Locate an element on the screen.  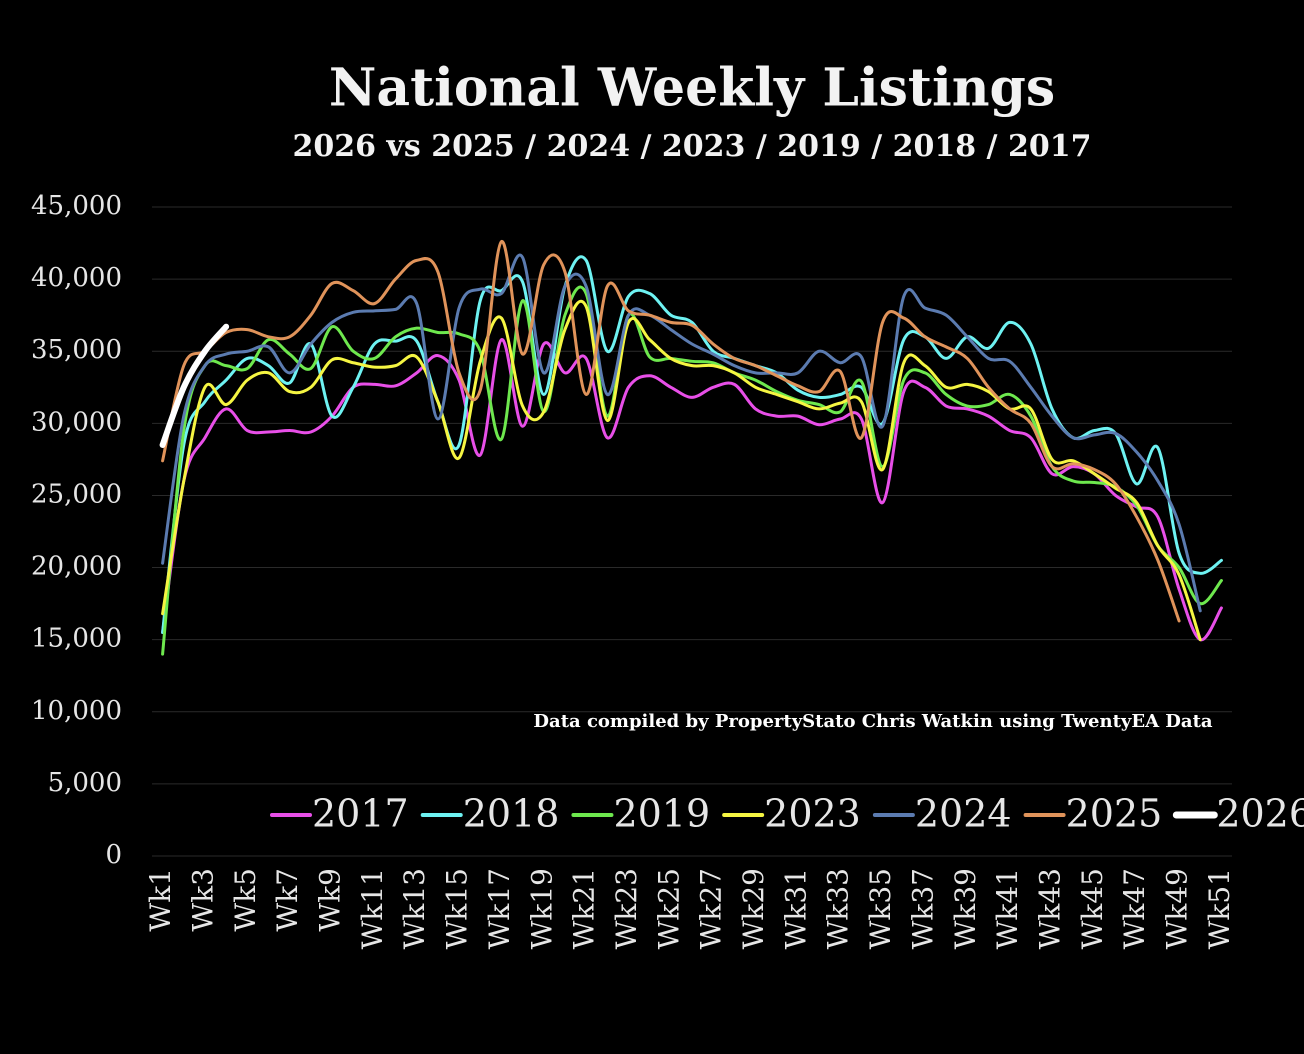
x-tick-label: Wk39 is located at coordinates (965, 908).